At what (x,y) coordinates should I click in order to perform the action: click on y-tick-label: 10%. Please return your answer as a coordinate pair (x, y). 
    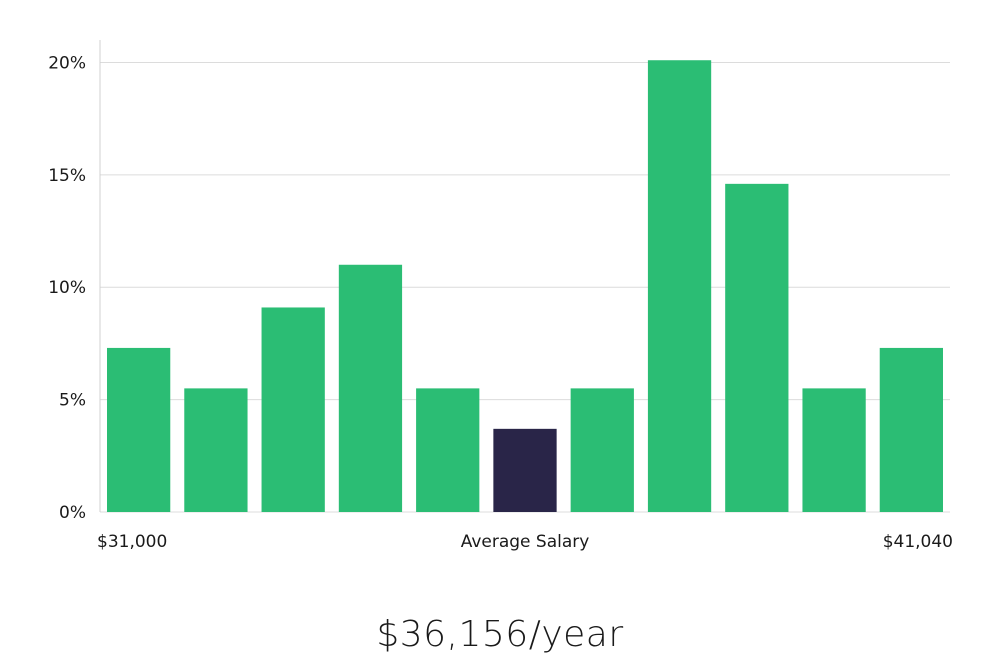
    Looking at the image, I should click on (67, 288).